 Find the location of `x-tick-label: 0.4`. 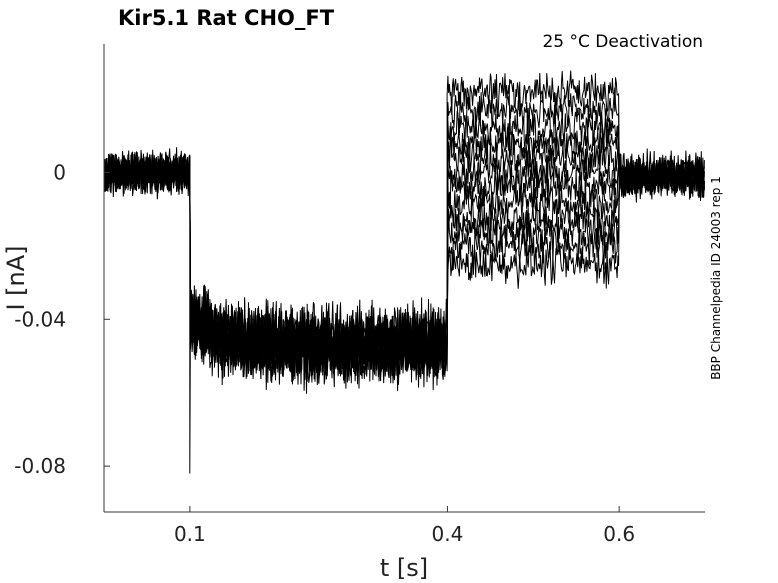

x-tick-label: 0.4 is located at coordinates (448, 534).